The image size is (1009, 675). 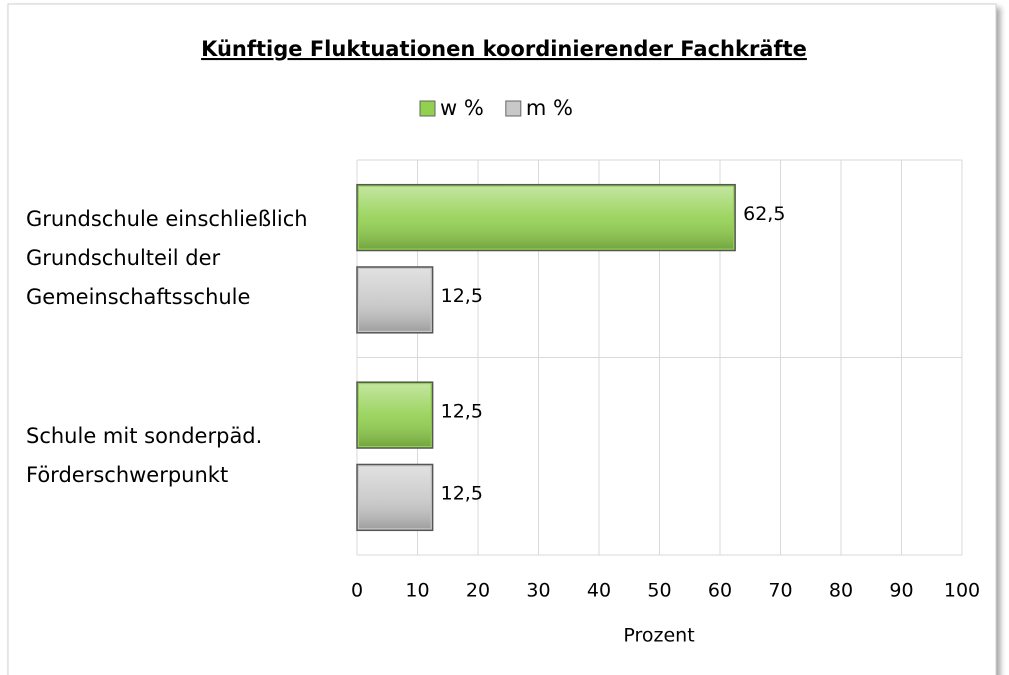 What do you see at coordinates (357, 591) in the screenshot?
I see `x-tick-label: 0` at bounding box center [357, 591].